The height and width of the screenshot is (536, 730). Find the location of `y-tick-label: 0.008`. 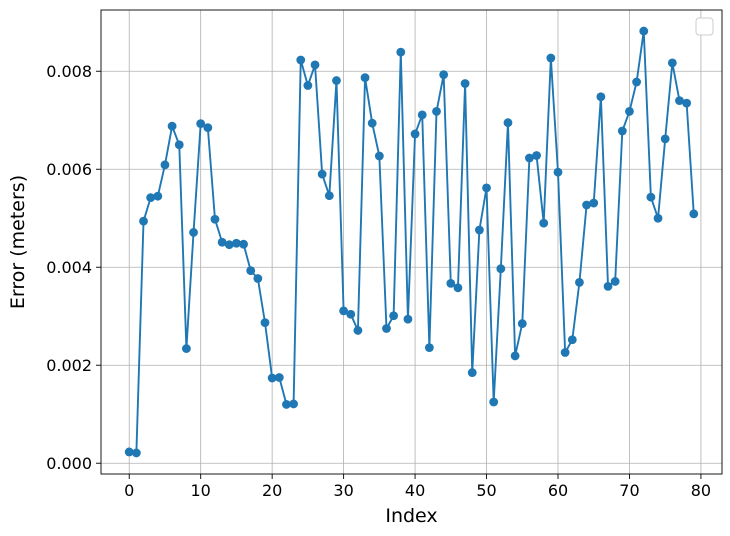

y-tick-label: 0.008 is located at coordinates (69, 71).